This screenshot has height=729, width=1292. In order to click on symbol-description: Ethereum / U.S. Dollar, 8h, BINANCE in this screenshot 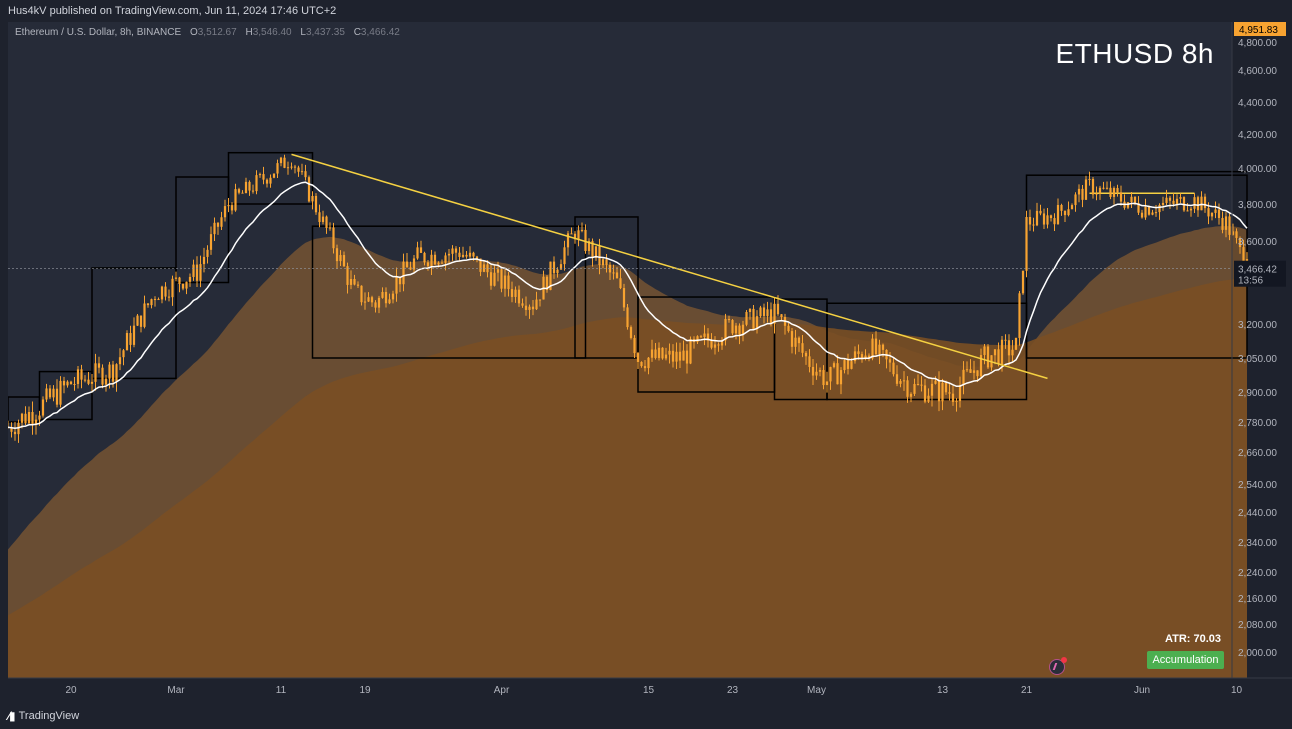, I will do `click(98, 32)`.